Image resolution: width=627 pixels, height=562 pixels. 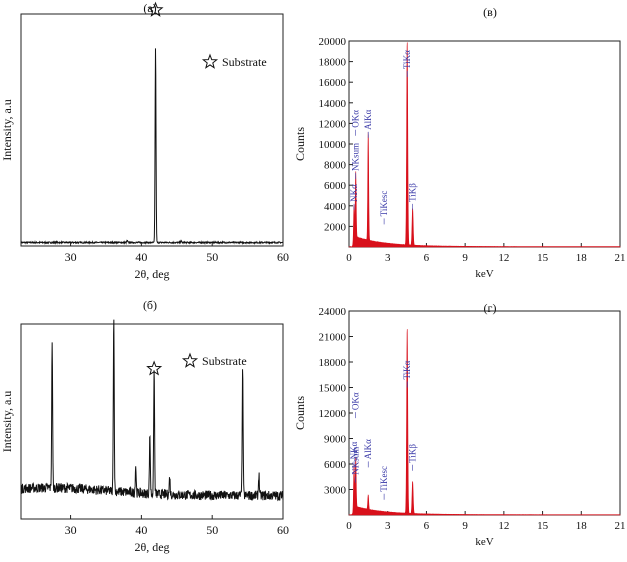 I want to click on y-tick-label: 9000, so click(x=335, y=440).